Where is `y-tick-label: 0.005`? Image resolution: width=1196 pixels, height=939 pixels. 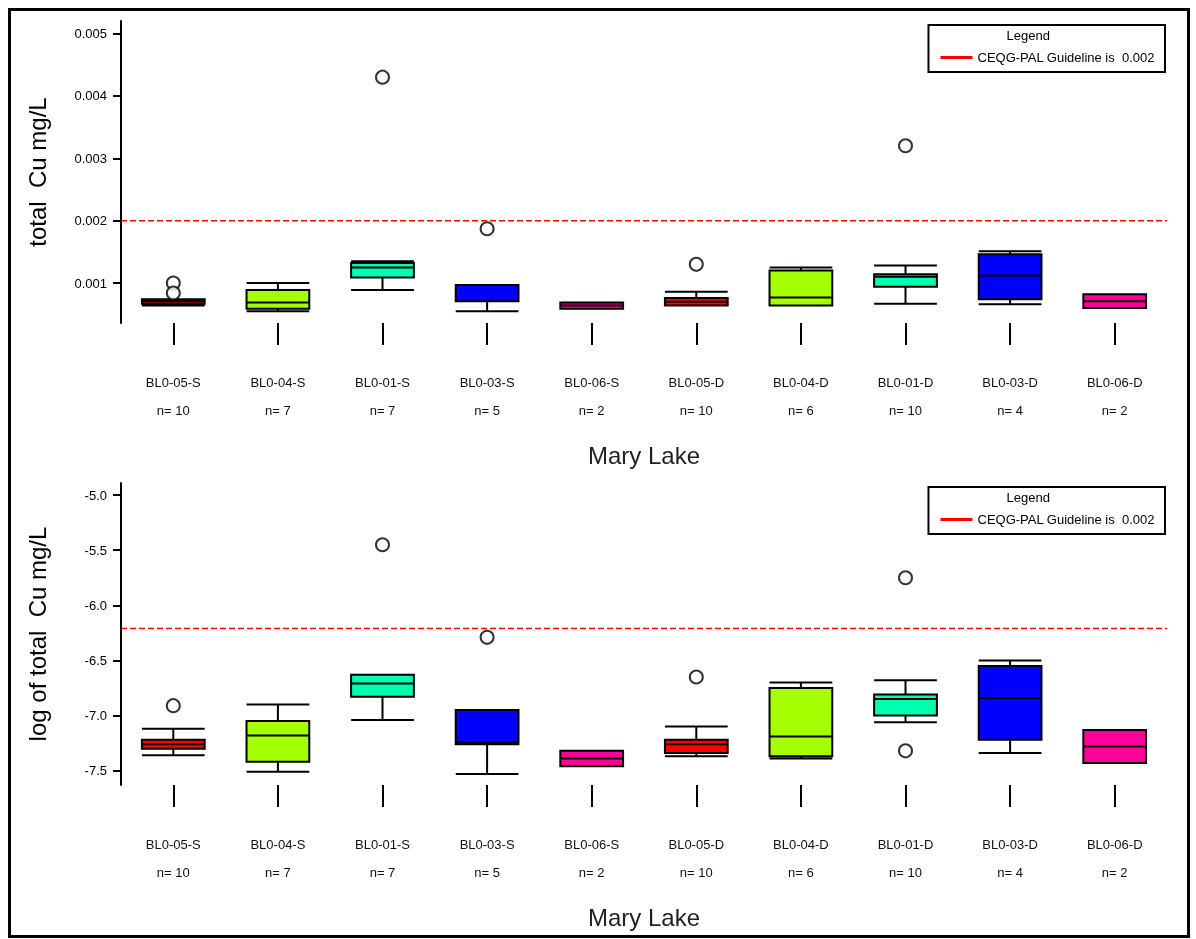 y-tick-label: 0.005 is located at coordinates (90, 33).